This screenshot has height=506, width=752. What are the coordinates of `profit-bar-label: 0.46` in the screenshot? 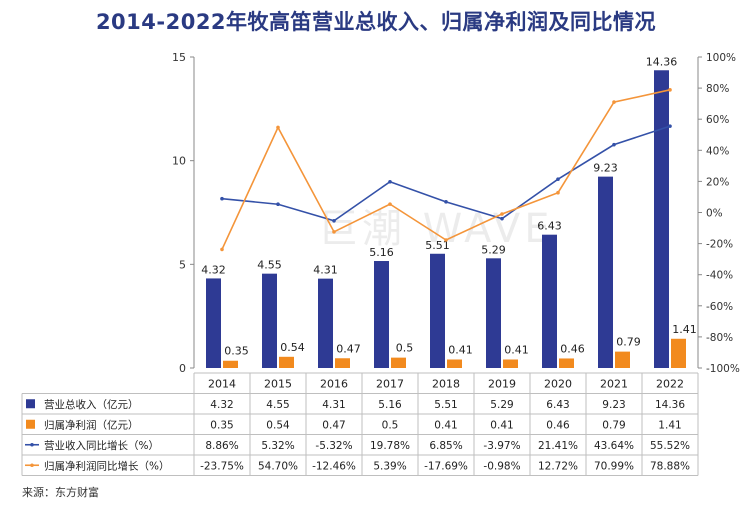 It's located at (572, 348).